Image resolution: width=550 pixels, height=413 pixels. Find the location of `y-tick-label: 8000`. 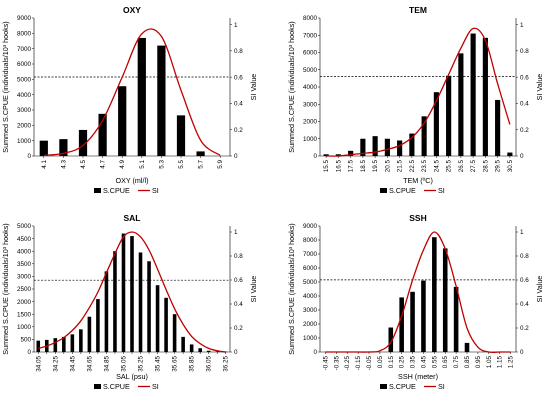

y-tick-label: 8000 is located at coordinates (310, 240).